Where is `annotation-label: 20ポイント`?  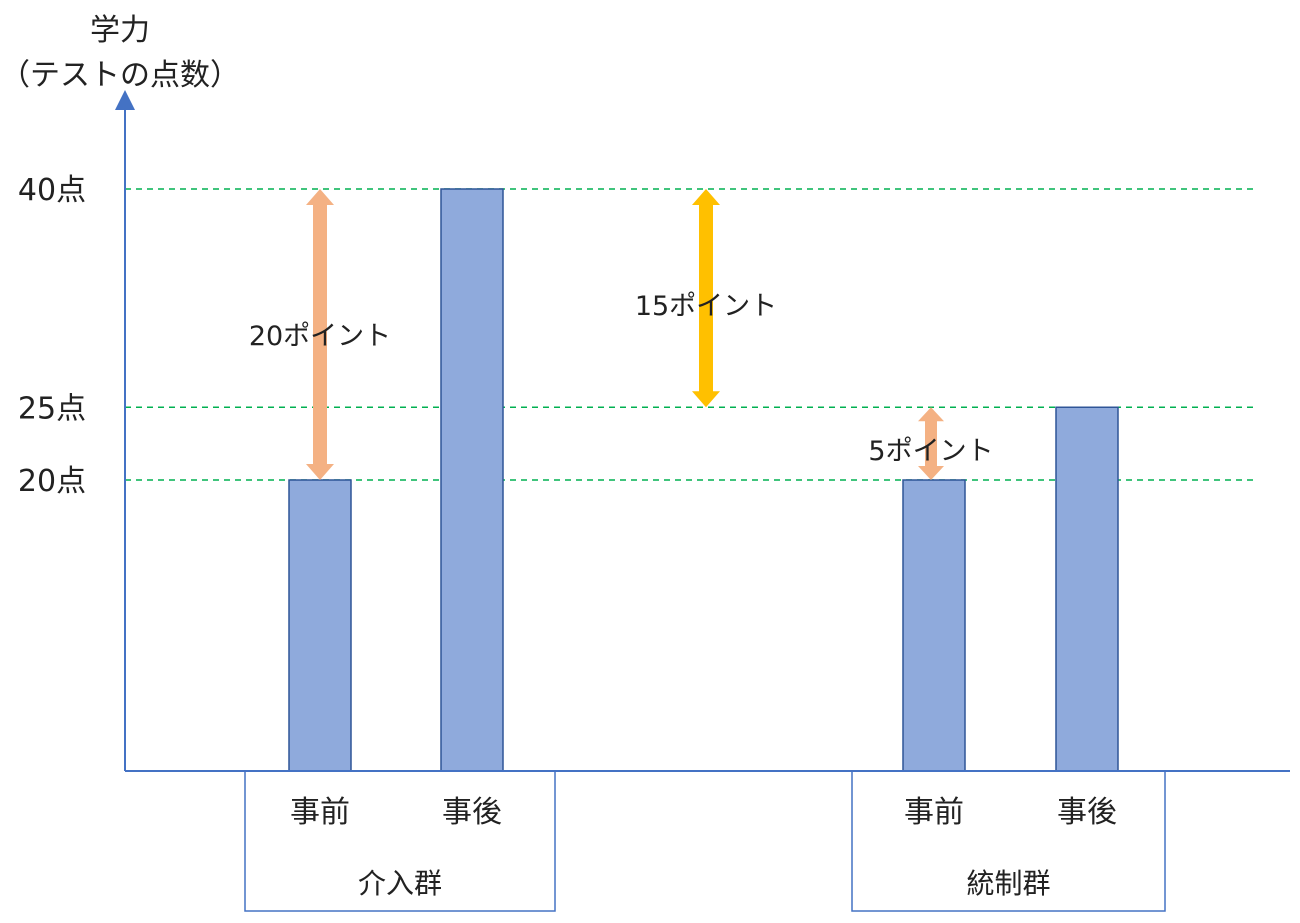 annotation-label: 20ポイント is located at coordinates (320, 336).